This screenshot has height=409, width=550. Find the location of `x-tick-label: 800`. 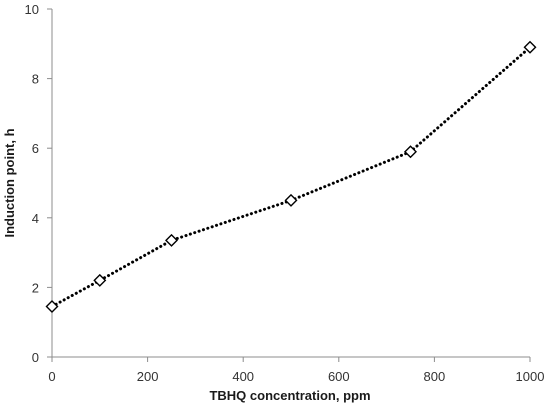

x-tick-label: 800 is located at coordinates (435, 376).